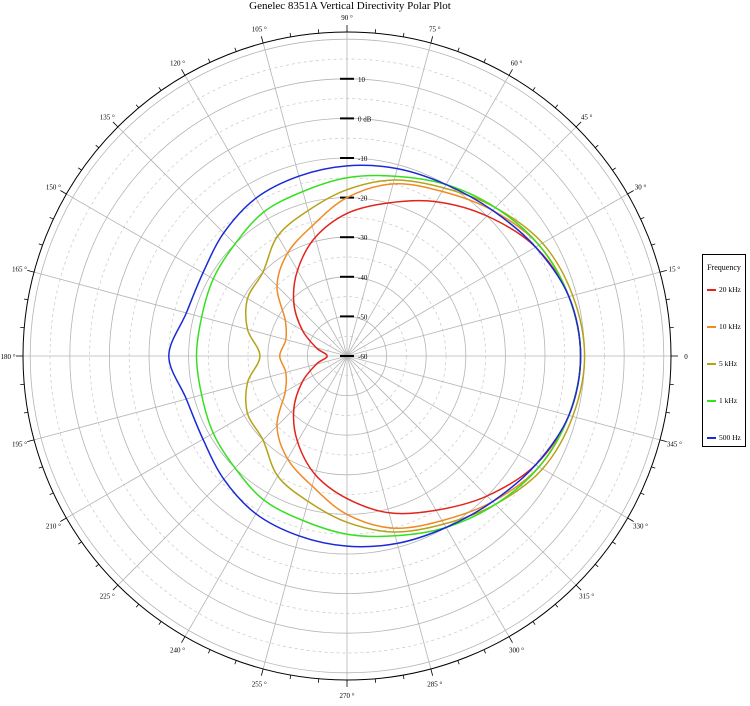 Image resolution: width=750 pixels, height=706 pixels. Describe the element at coordinates (434, 684) in the screenshot. I see `angle-label: 285 °` at that location.